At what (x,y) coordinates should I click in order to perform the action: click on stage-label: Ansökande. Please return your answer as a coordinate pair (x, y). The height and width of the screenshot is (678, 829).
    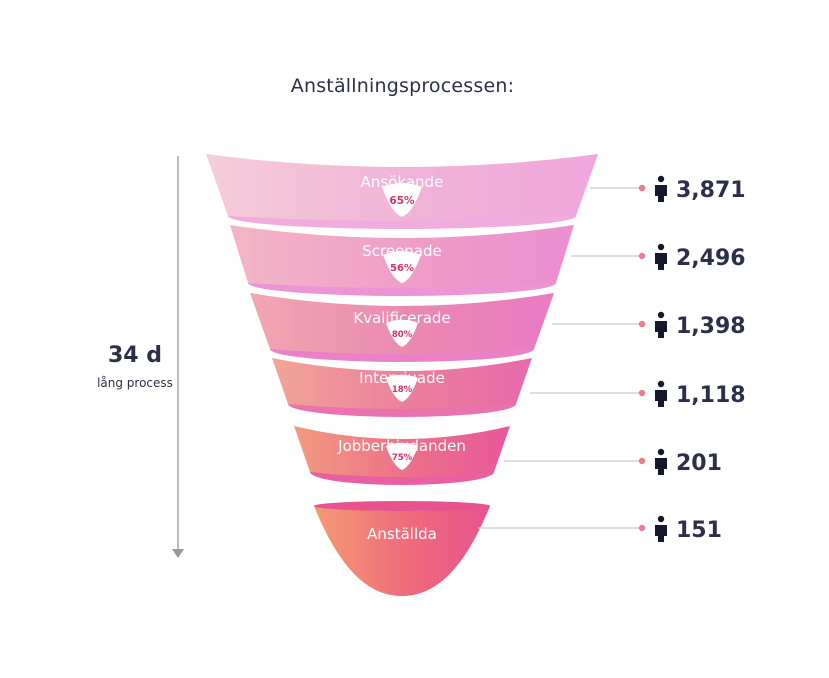
    Looking at the image, I should click on (402, 182).